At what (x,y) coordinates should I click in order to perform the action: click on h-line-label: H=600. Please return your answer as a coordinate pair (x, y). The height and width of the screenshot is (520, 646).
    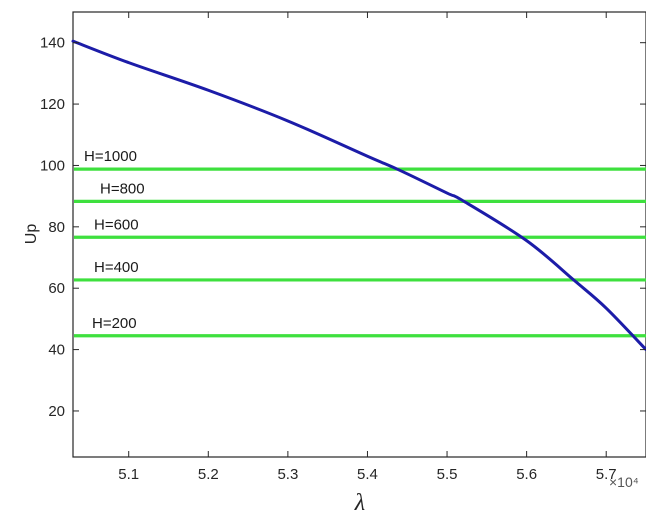
    Looking at the image, I should click on (116, 224).